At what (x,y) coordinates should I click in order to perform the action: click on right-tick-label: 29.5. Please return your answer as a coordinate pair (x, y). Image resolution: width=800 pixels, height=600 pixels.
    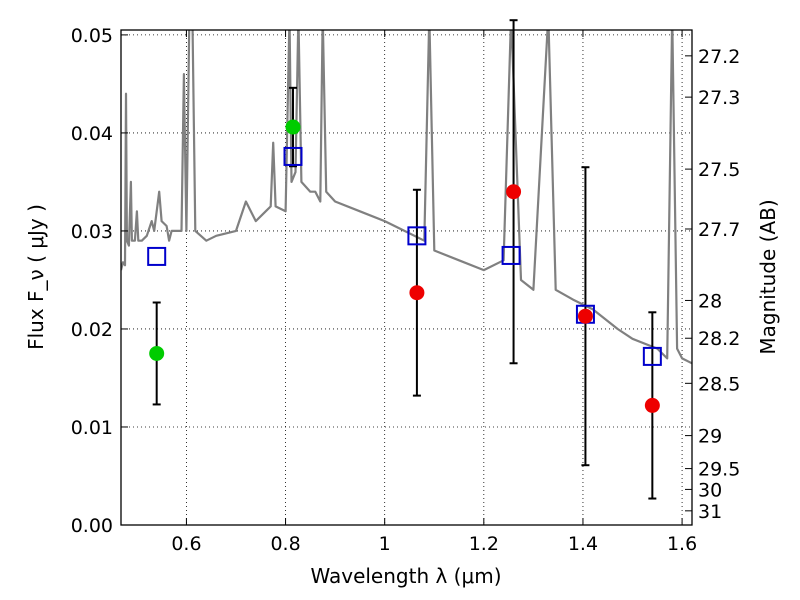
    Looking at the image, I should click on (719, 470).